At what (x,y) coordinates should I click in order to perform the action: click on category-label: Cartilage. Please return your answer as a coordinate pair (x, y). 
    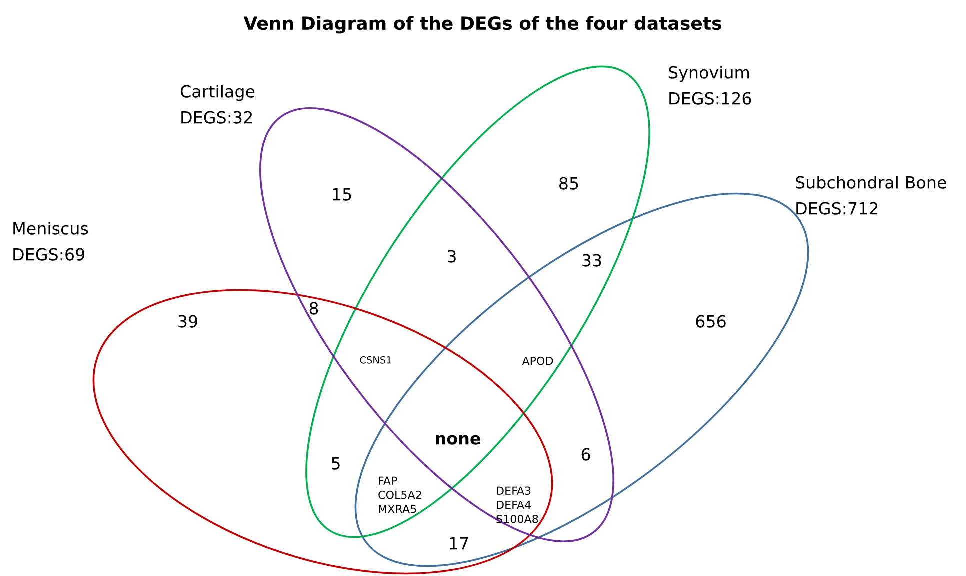
    Looking at the image, I should click on (217, 93).